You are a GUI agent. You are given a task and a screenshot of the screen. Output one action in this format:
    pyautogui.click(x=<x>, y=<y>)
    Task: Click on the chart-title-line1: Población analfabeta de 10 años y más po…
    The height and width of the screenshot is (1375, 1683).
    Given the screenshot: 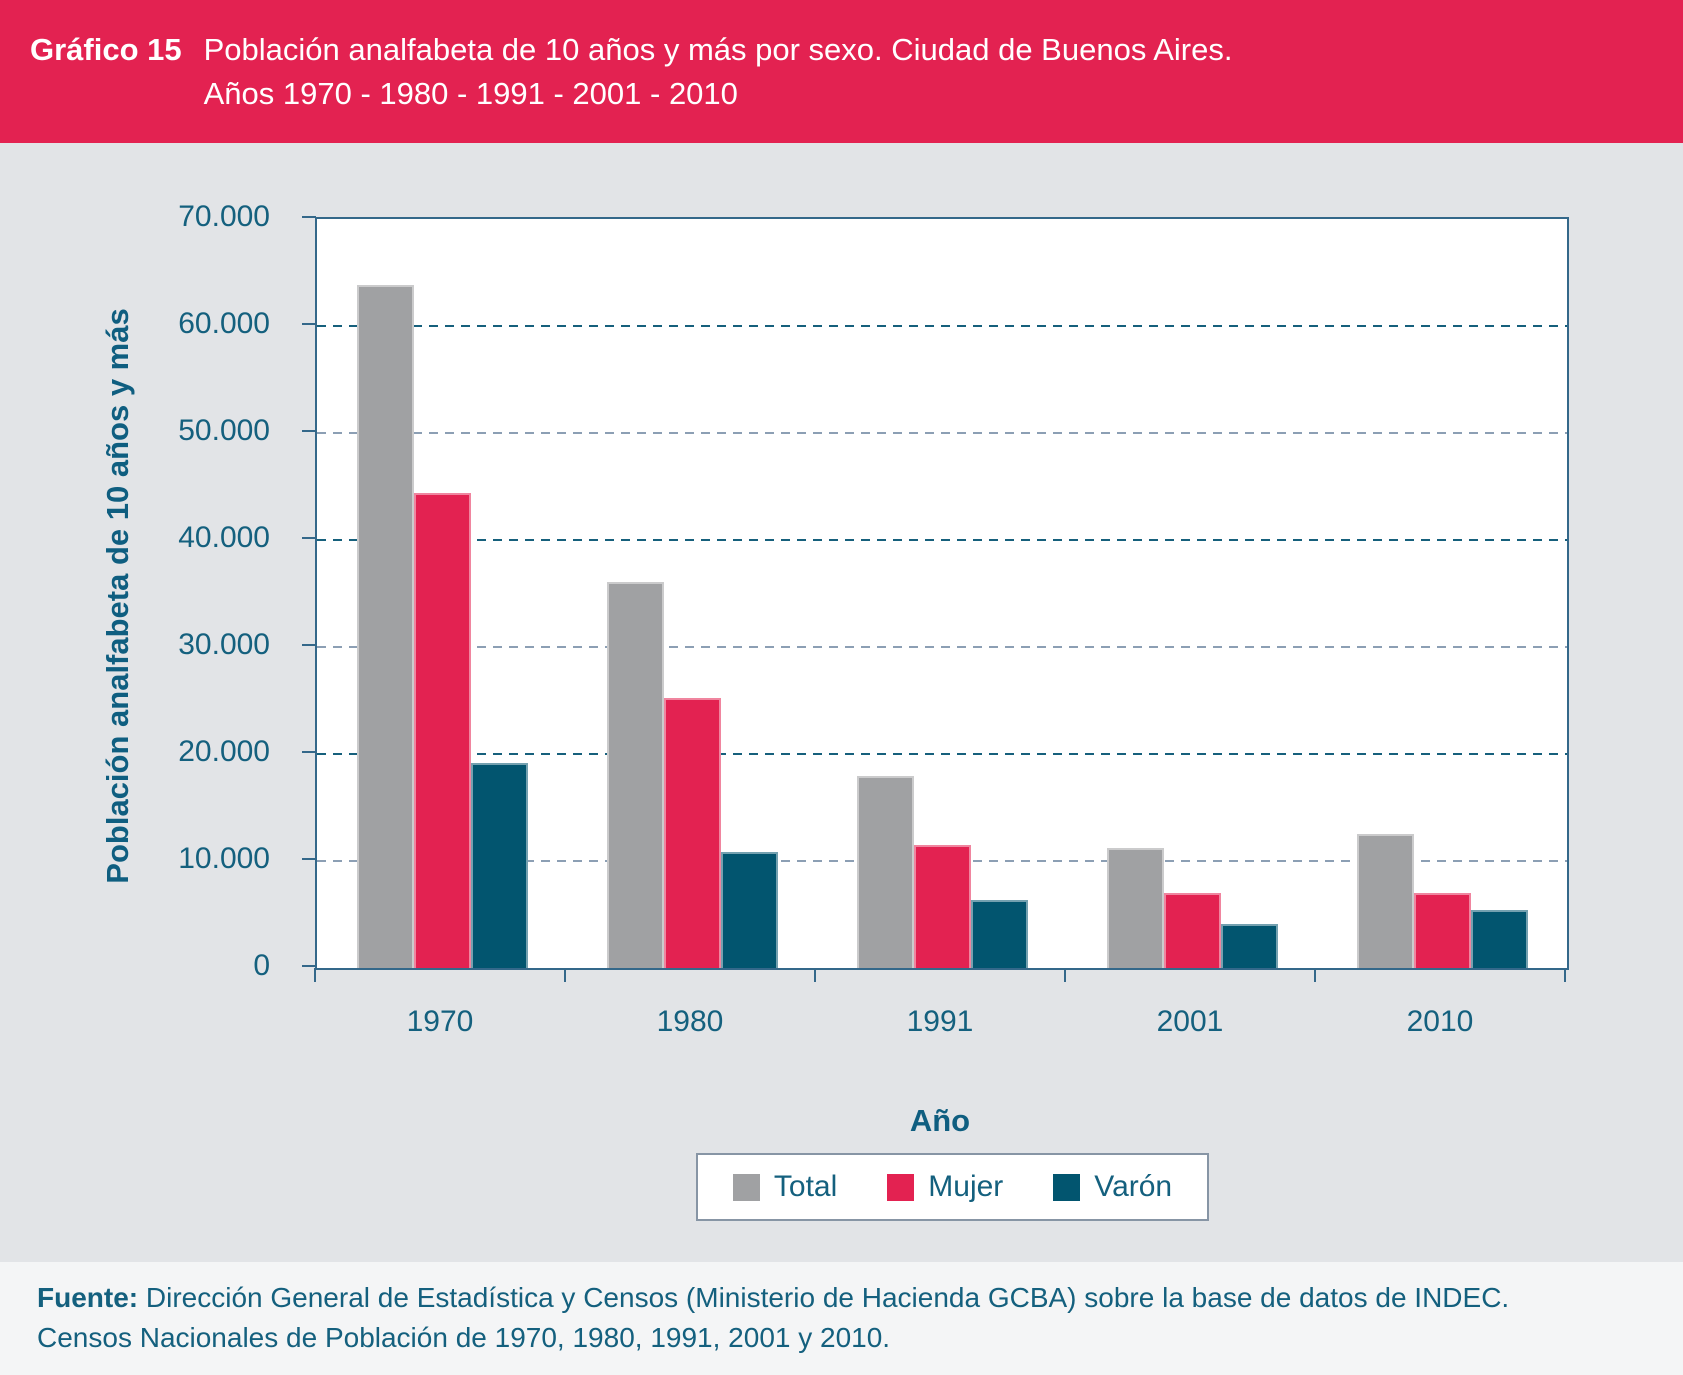 What is the action you would take?
    pyautogui.click(x=718, y=49)
    